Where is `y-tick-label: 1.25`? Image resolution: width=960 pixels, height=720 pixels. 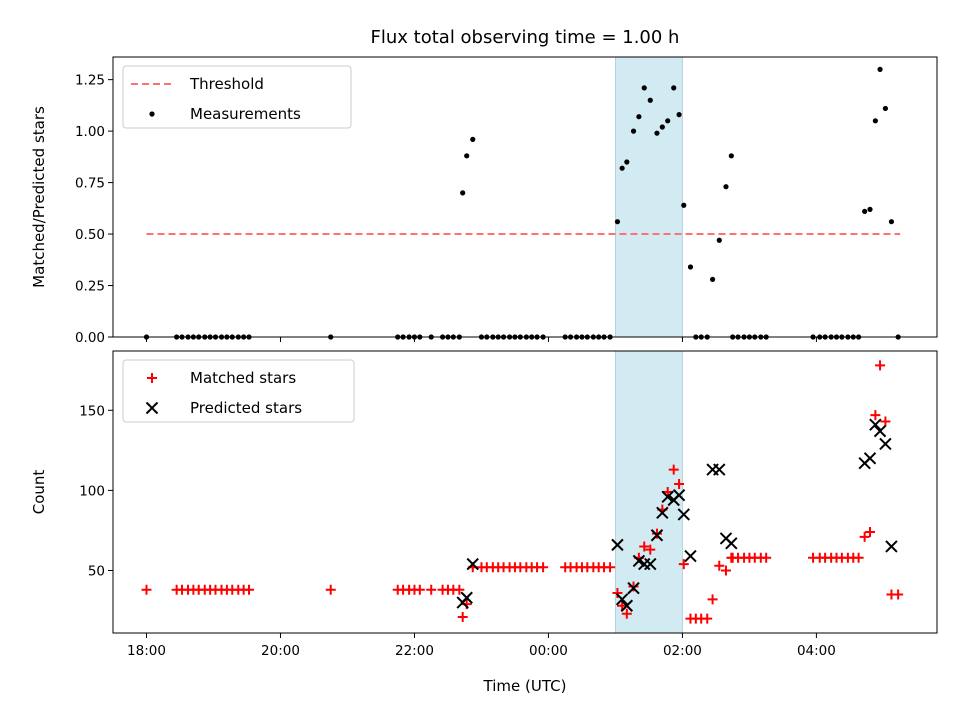
y-tick-label: 1.25 is located at coordinates (90, 81).